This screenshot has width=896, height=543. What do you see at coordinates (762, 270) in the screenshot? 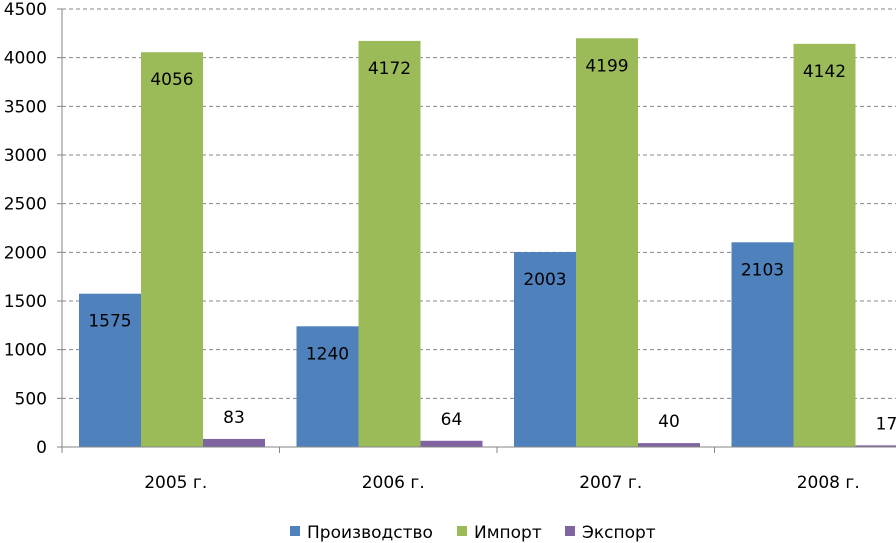
I see `data-label: 2103` at bounding box center [762, 270].